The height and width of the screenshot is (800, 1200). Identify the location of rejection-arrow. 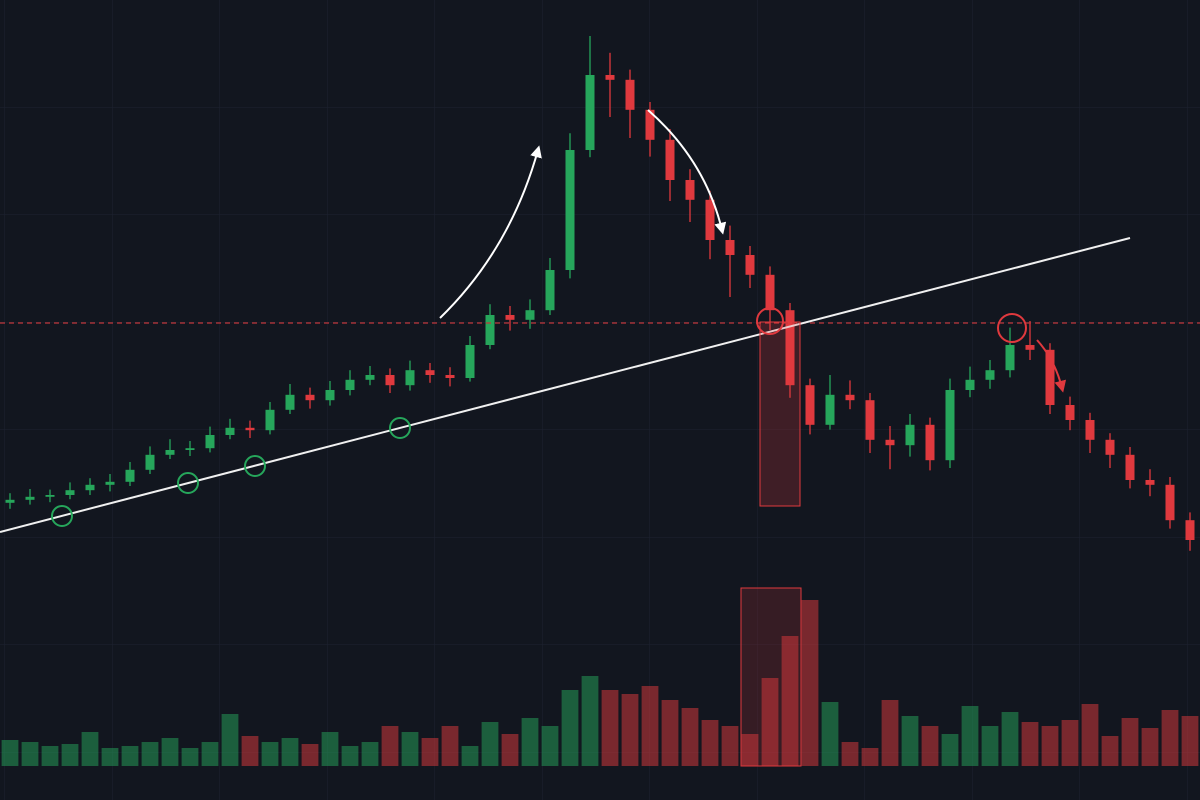
(1051, 366).